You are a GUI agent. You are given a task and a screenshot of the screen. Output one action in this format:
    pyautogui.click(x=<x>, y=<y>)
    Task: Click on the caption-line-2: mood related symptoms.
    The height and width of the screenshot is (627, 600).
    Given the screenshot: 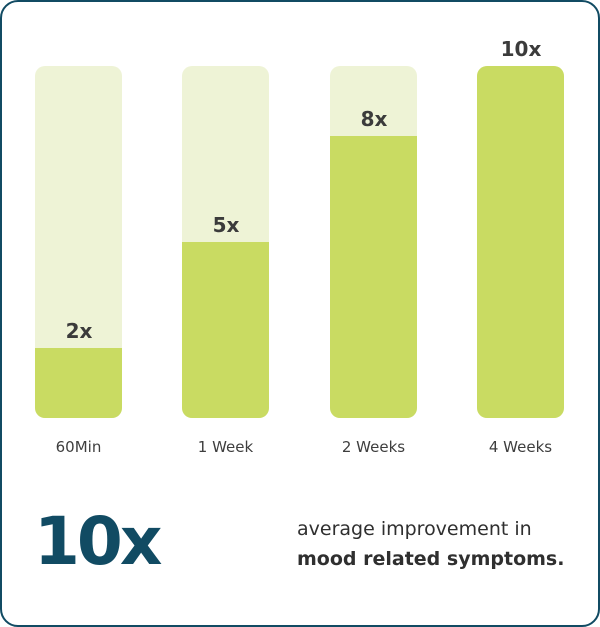 What is the action you would take?
    pyautogui.click(x=431, y=559)
    